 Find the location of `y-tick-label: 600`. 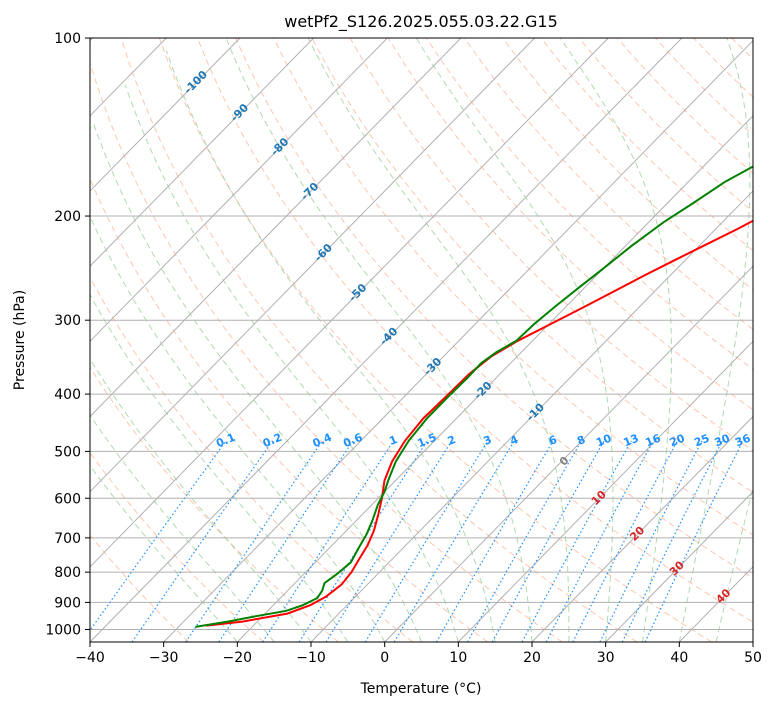

y-tick-label: 600 is located at coordinates (67, 499).